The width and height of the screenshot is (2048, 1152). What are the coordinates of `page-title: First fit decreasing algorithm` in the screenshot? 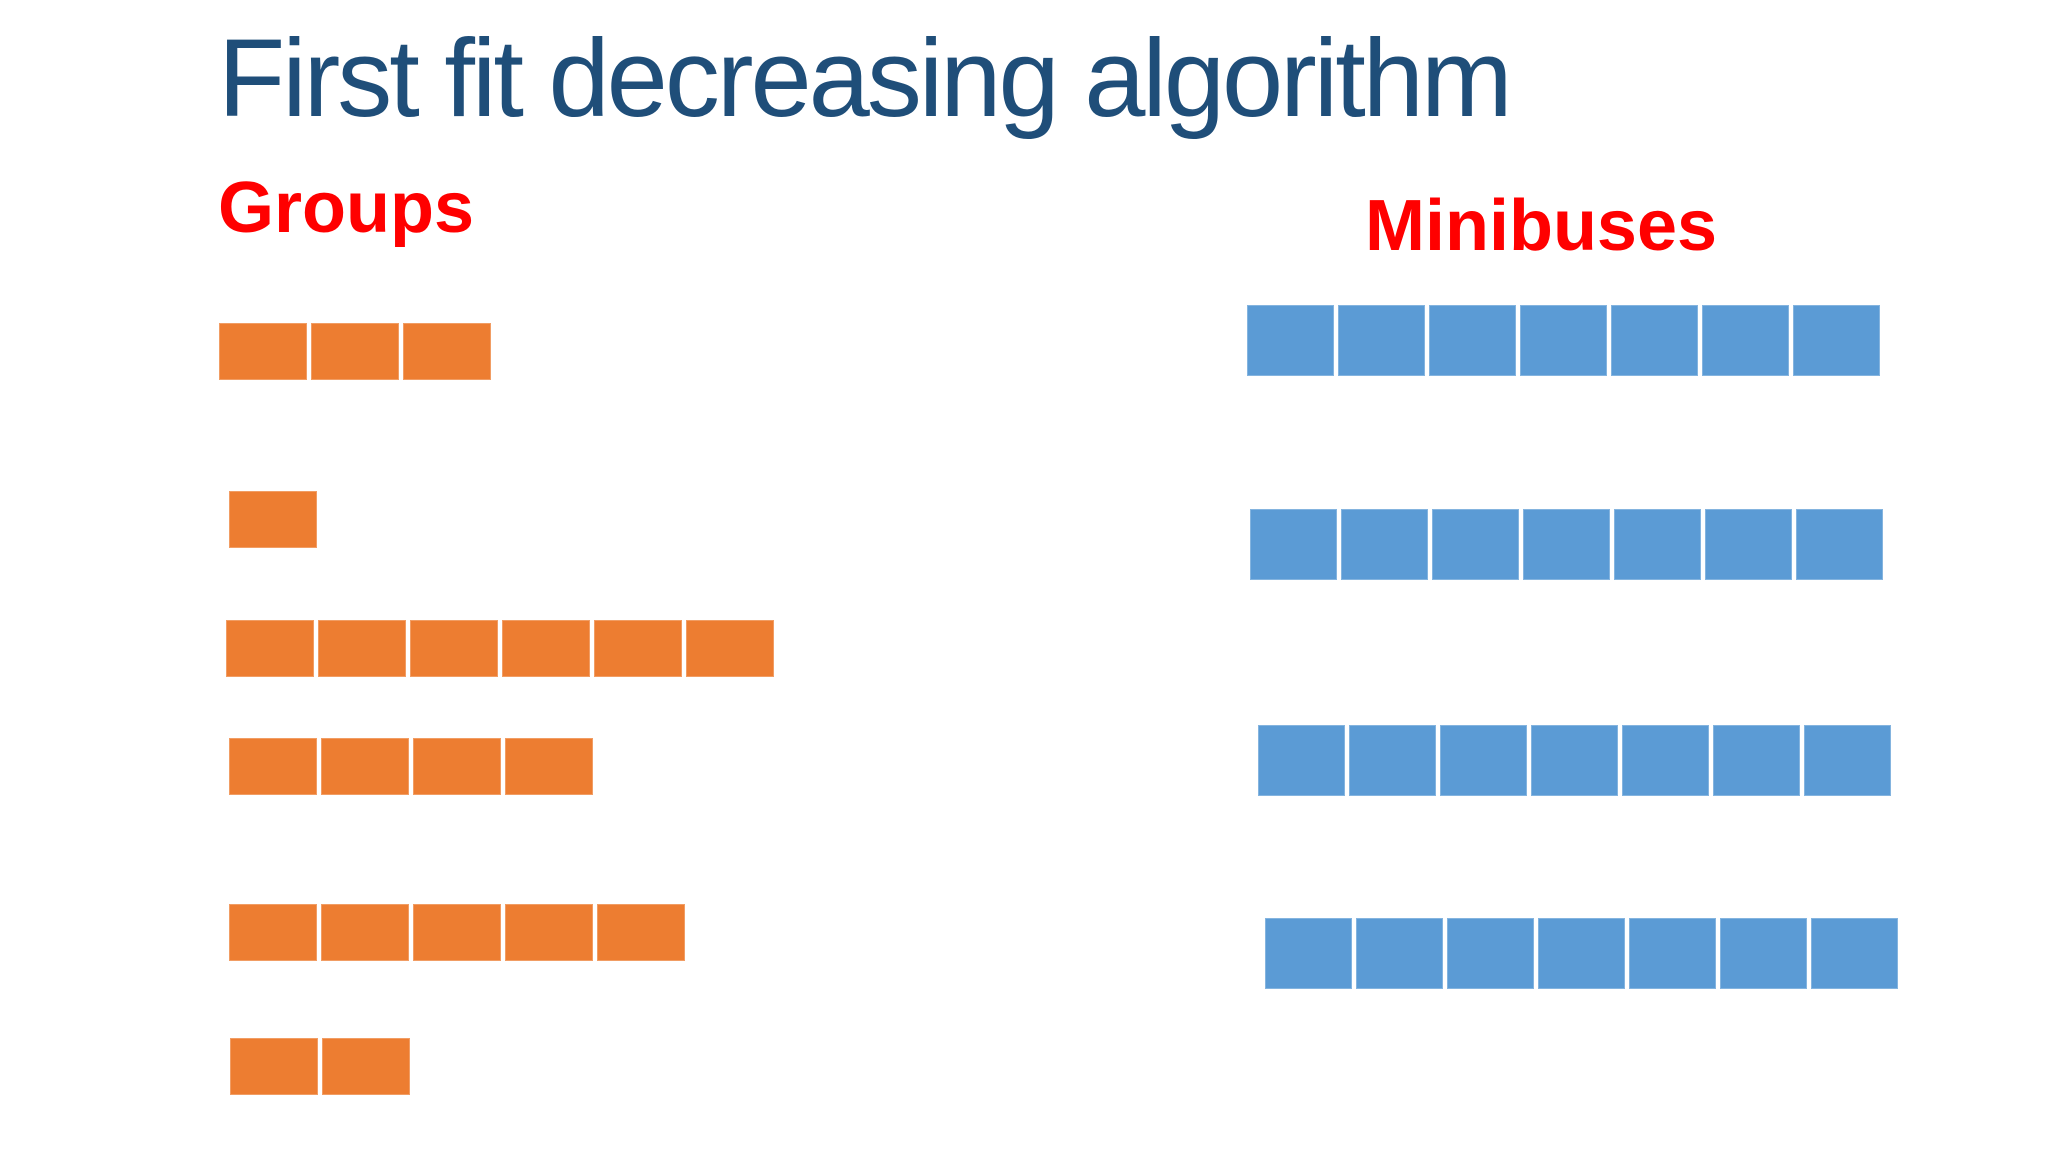 It's located at (865, 78).